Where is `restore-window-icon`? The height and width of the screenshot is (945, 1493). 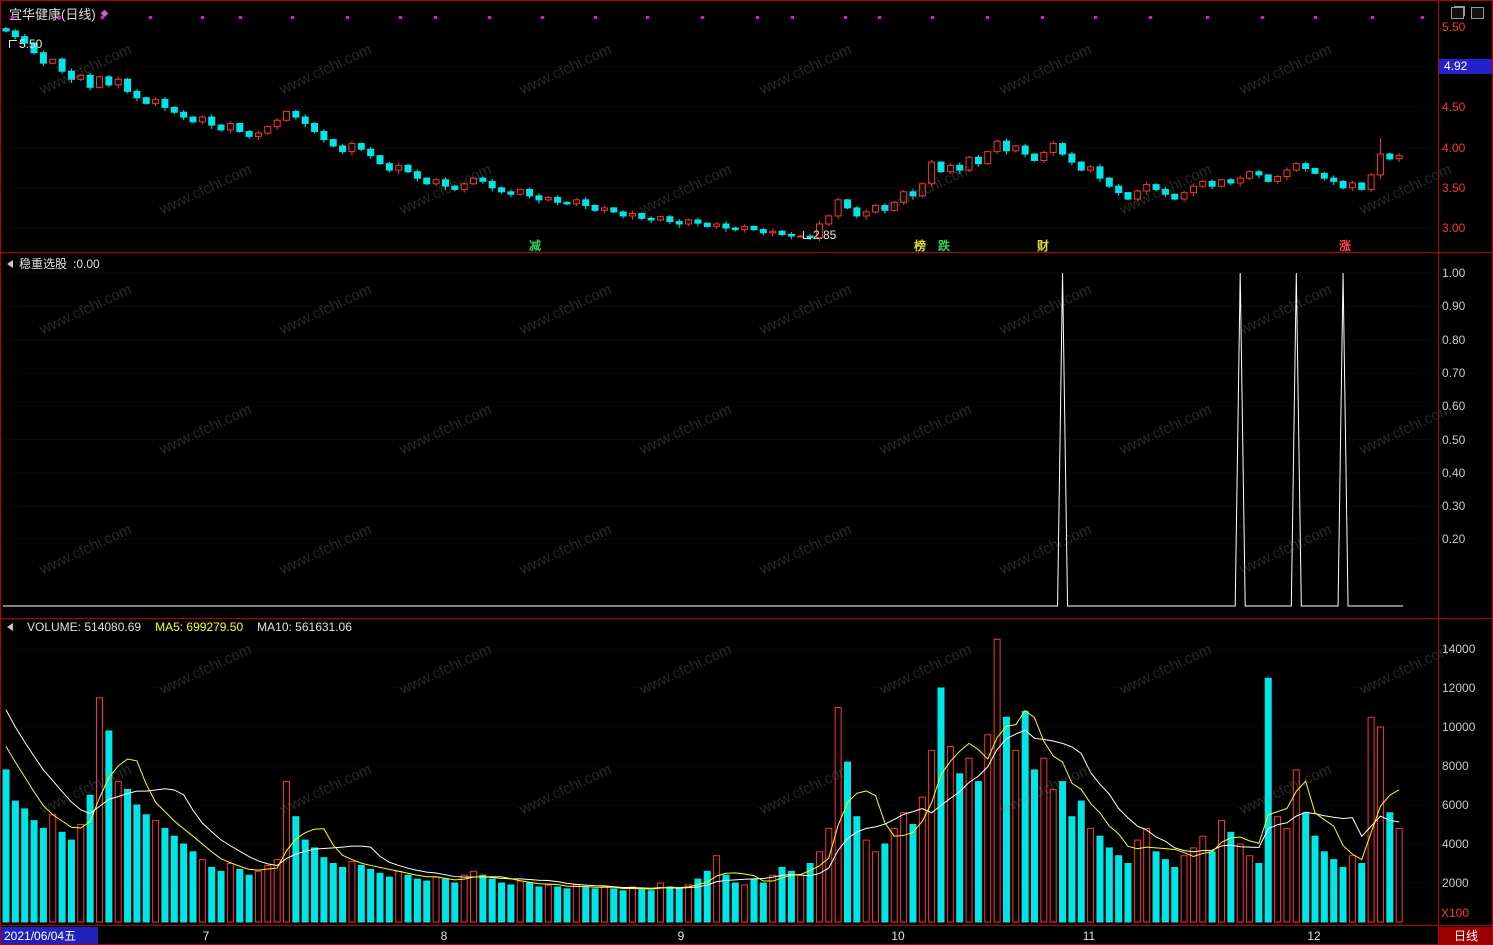 restore-window-icon is located at coordinates (1457, 13).